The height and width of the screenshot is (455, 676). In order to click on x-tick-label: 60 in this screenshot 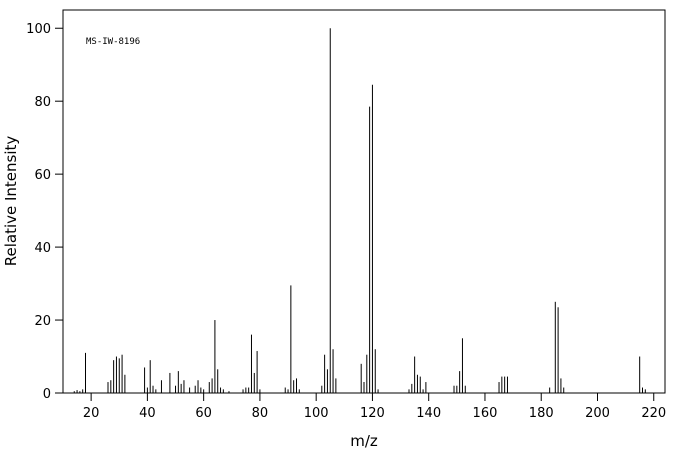, I will do `click(203, 413)`.